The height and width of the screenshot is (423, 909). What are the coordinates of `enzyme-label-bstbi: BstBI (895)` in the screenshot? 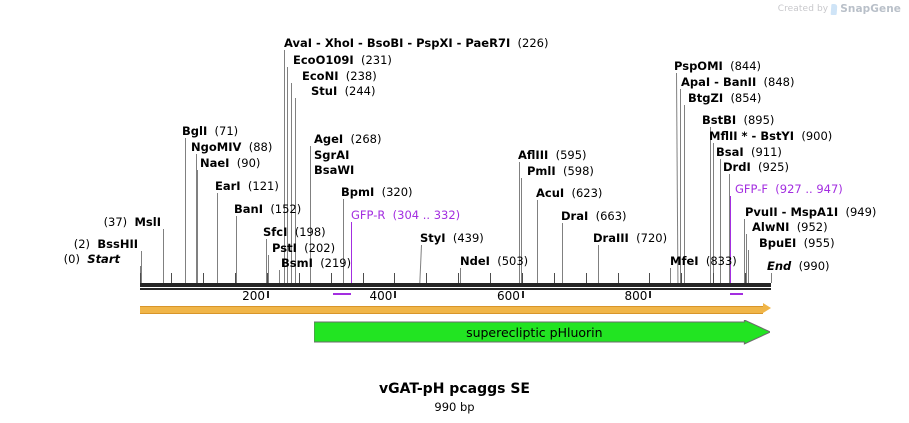 It's located at (738, 120).